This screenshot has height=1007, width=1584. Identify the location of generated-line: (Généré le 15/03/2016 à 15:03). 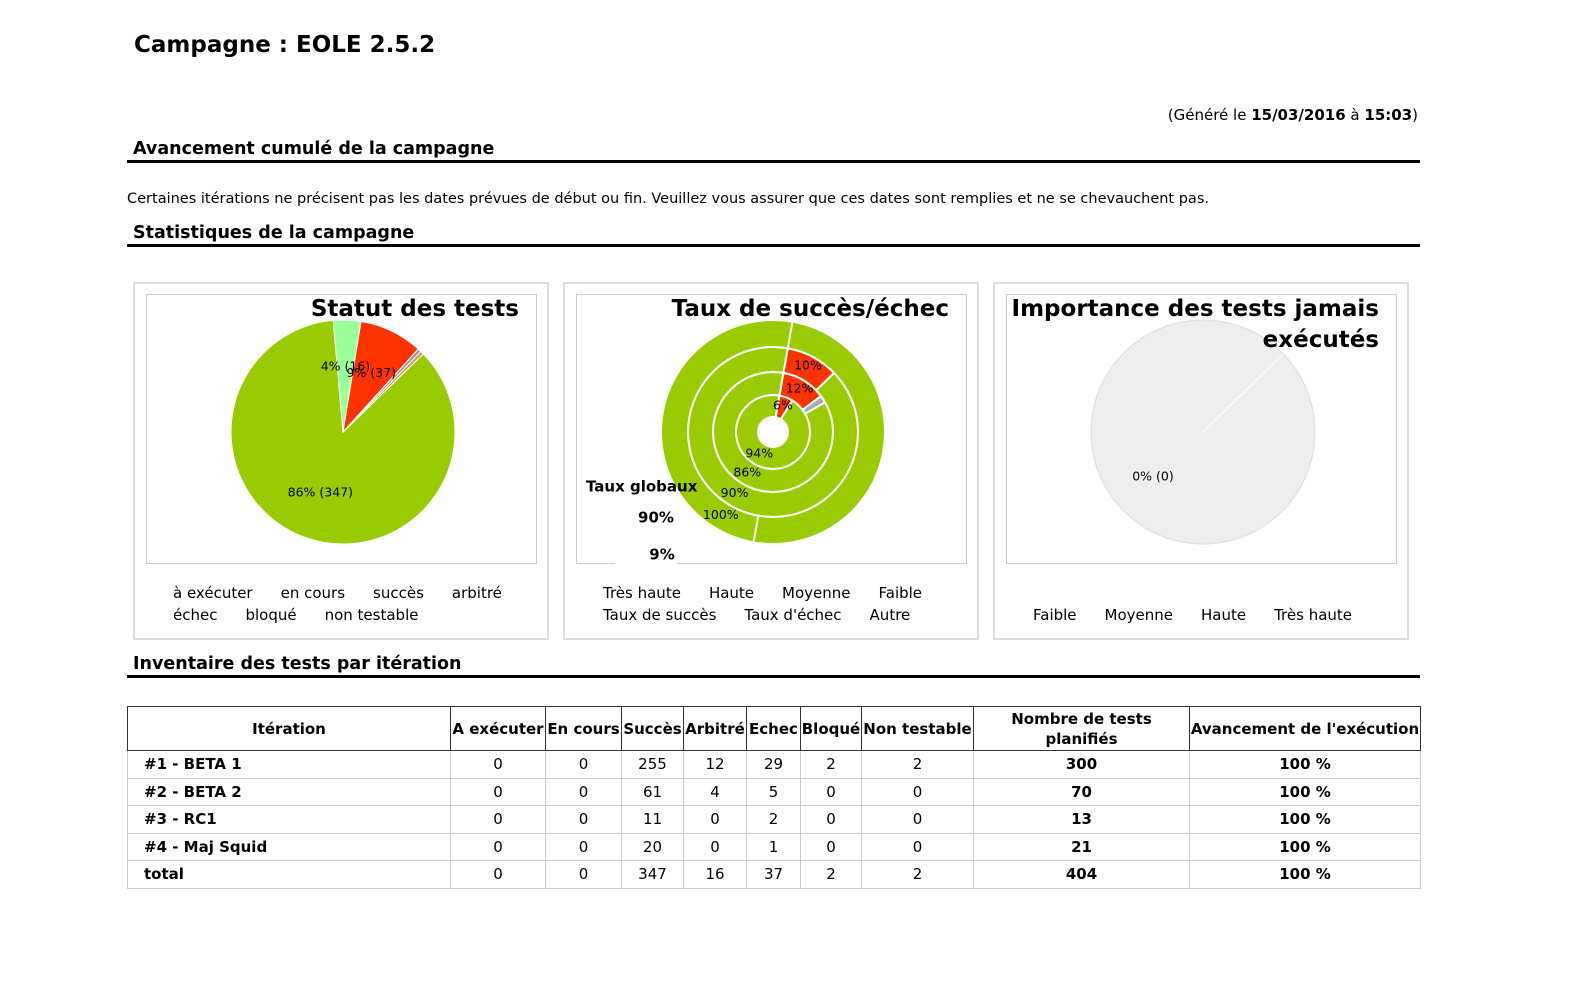
(1293, 115).